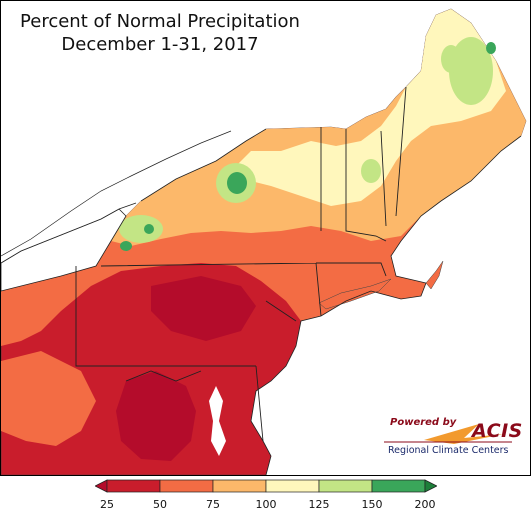 The width and height of the screenshot is (531, 511). Describe the element at coordinates (101, 486) in the screenshot. I see `legend-arrow-low` at that location.